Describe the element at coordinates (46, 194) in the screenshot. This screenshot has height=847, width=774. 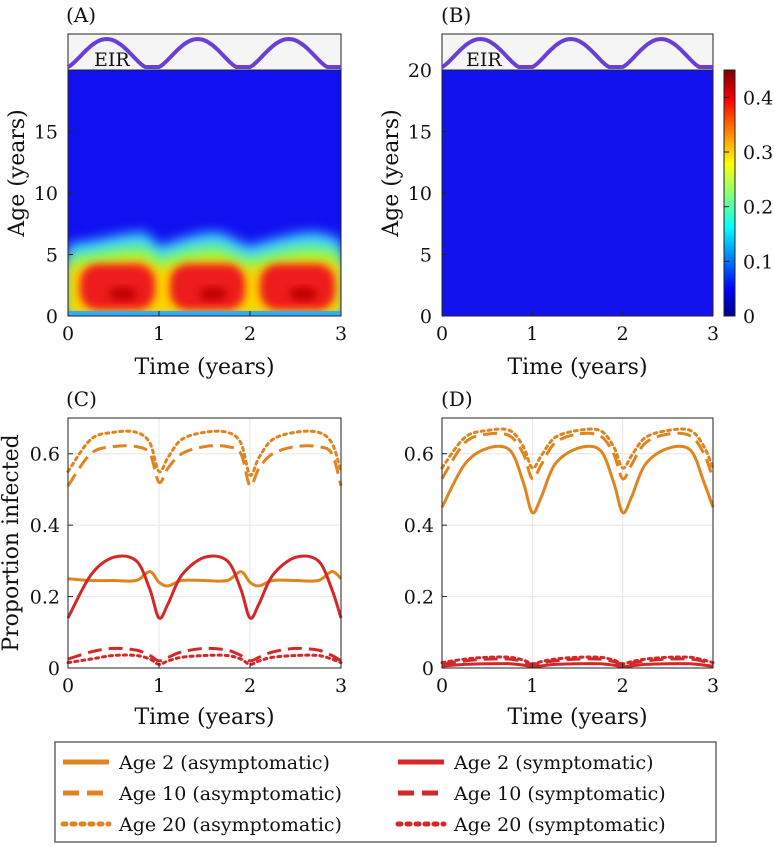
I see `panel-a-ytick-label: 10` at that location.